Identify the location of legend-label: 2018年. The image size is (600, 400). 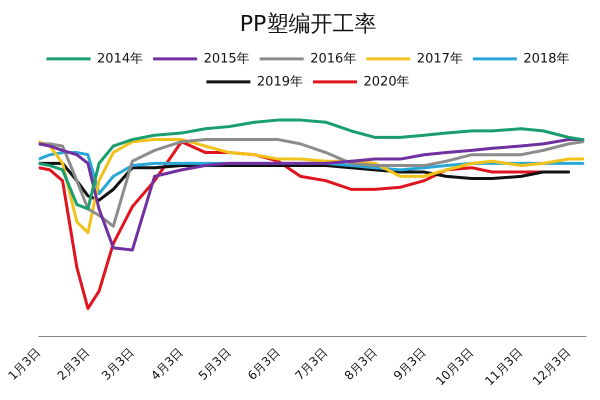
(546, 58).